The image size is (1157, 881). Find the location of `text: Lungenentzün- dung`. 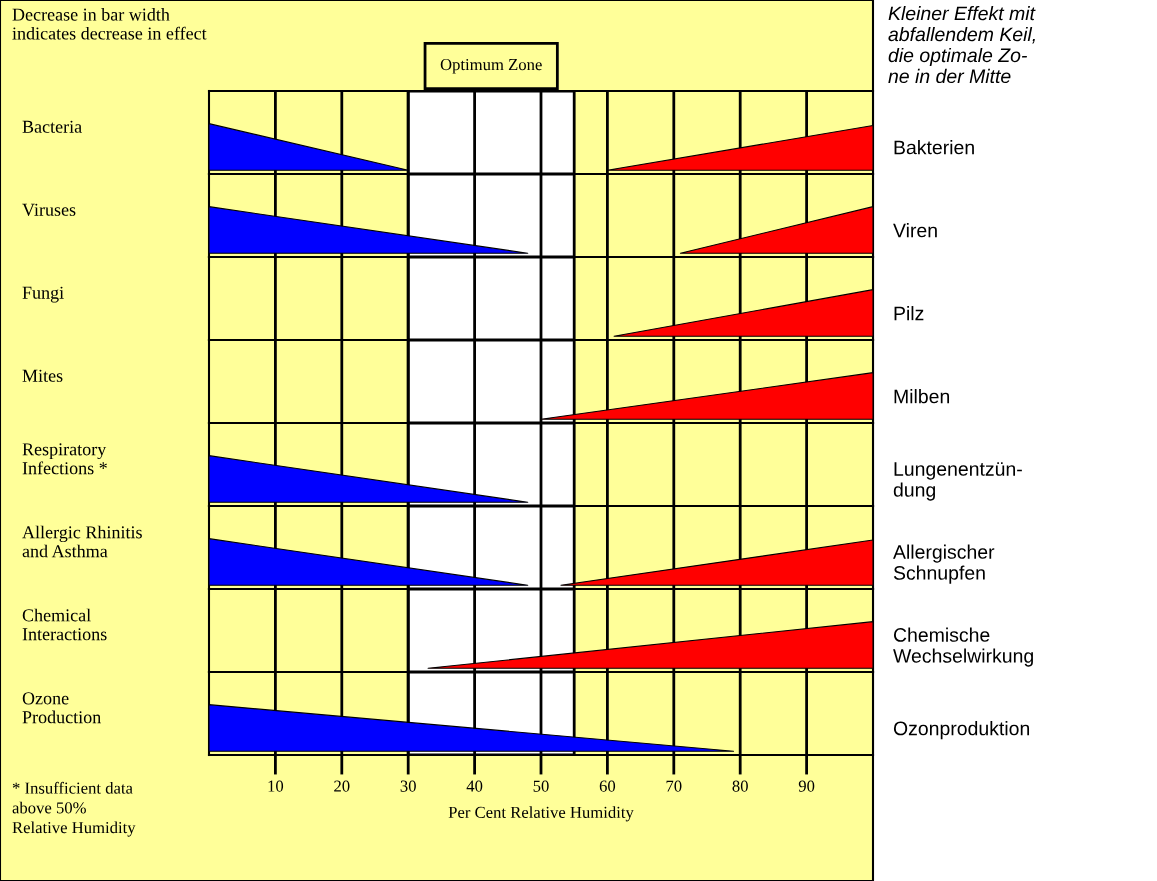

text: Lungenentzün- dung is located at coordinates (957, 481).